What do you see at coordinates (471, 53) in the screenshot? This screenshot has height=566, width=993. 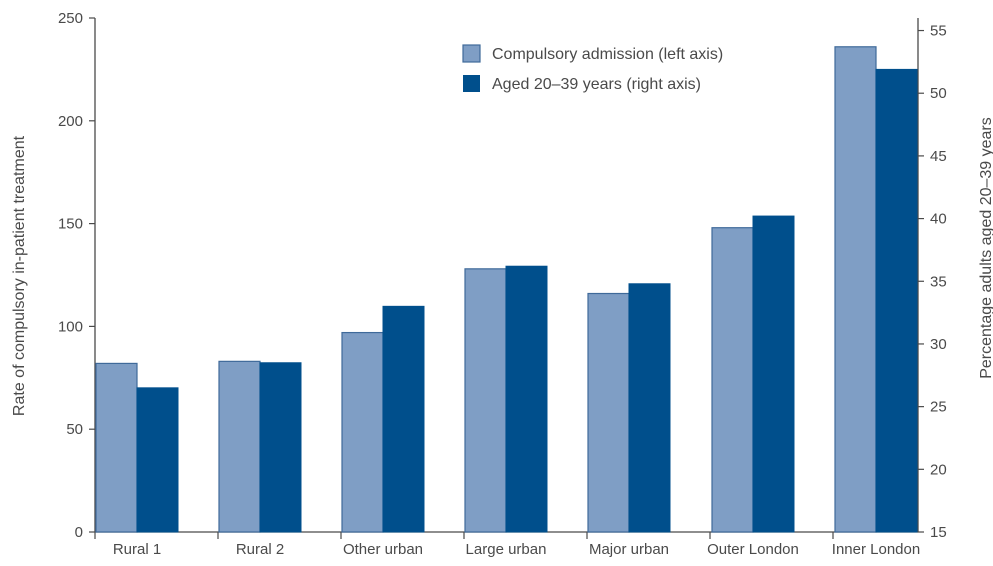 I see `legend-swatch-compulsory-admission` at bounding box center [471, 53].